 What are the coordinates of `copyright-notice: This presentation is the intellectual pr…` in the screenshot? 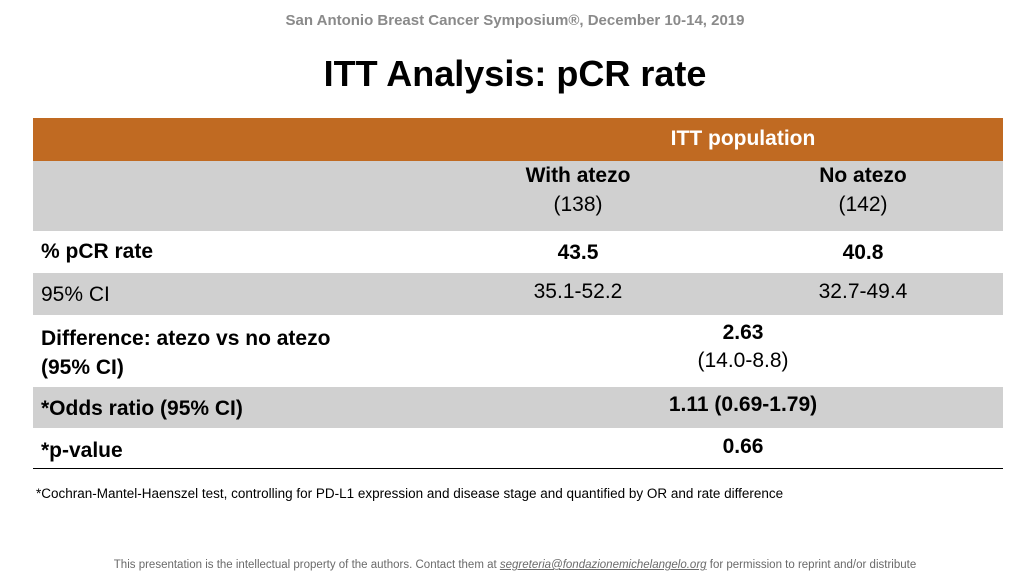 It's located at (515, 565).